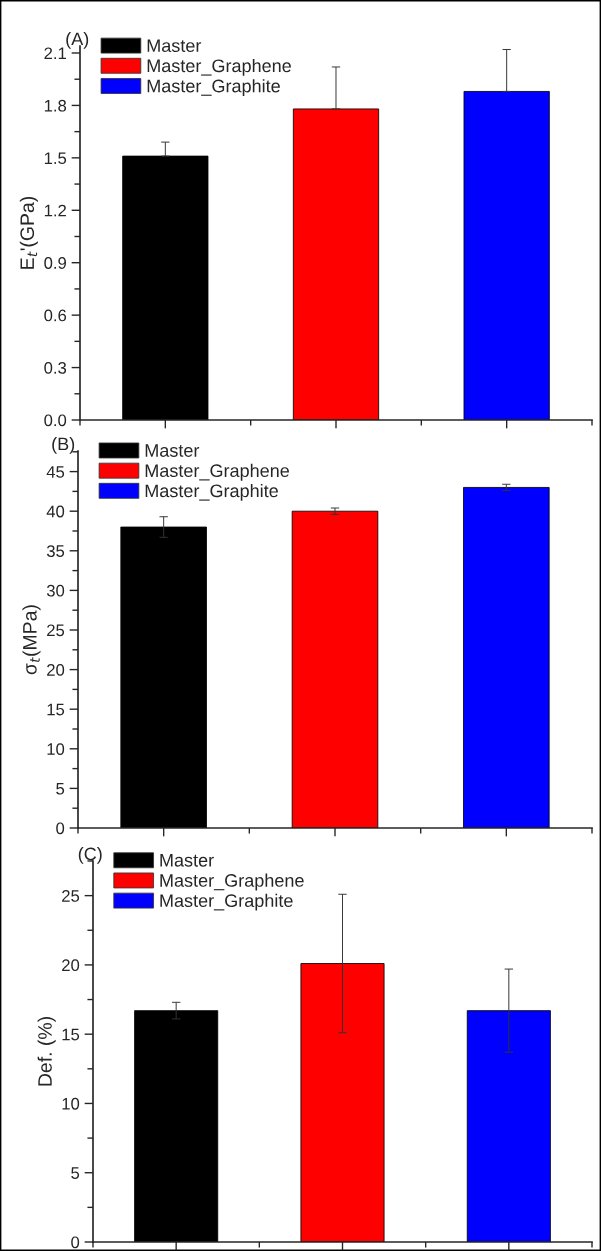  I want to click on y-tick-label: 2.1, so click(55, 53).